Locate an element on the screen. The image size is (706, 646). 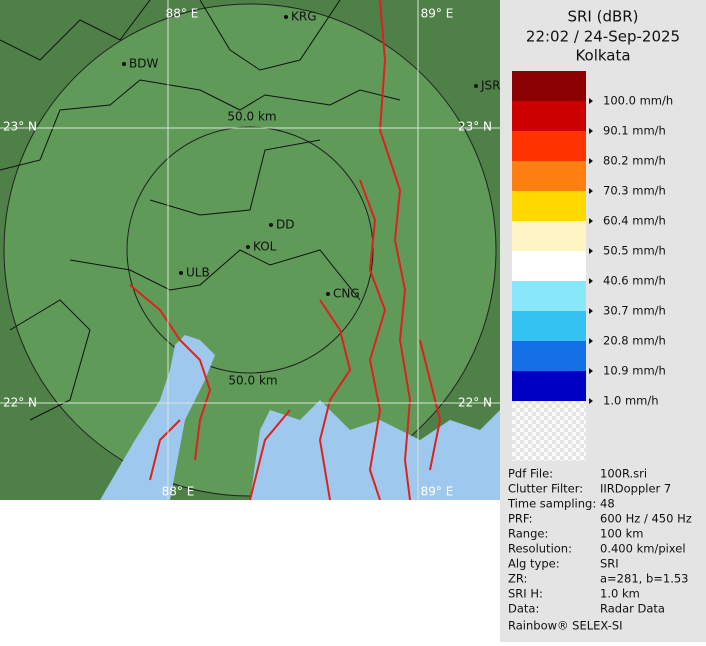
city-label: BDW is located at coordinates (143, 64).